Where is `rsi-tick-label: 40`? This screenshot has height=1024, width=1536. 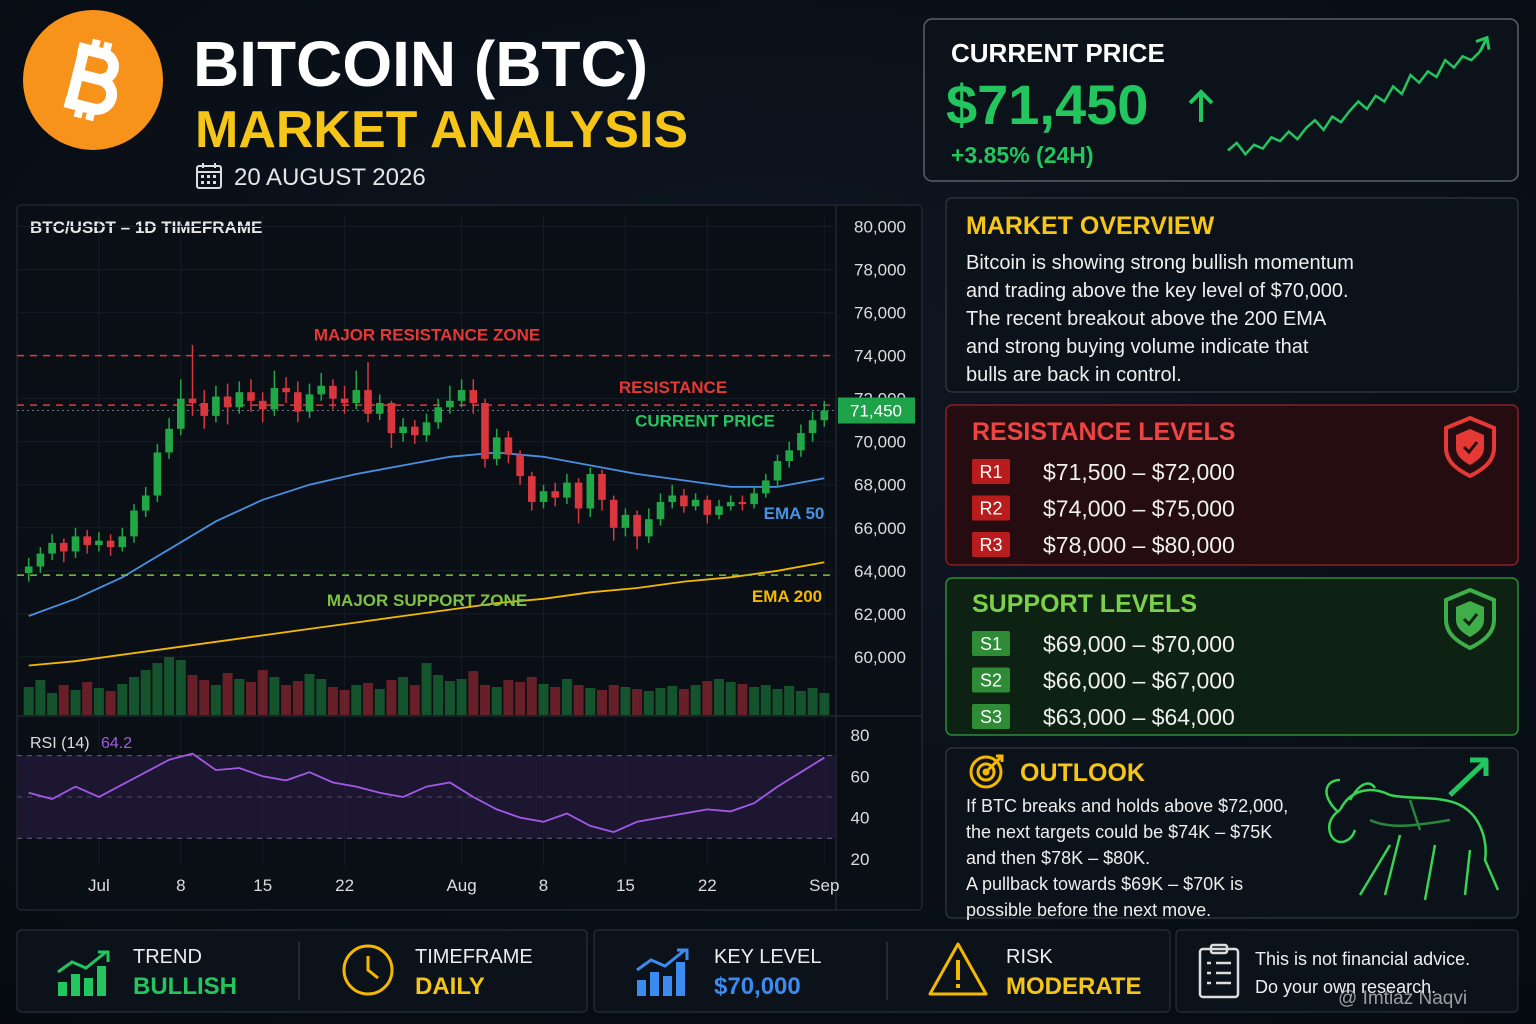 rsi-tick-label: 40 is located at coordinates (860, 818).